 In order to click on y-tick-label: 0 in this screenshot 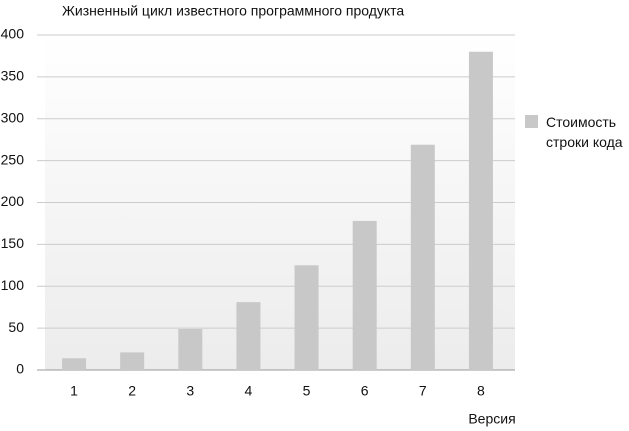, I will do `click(20, 369)`.